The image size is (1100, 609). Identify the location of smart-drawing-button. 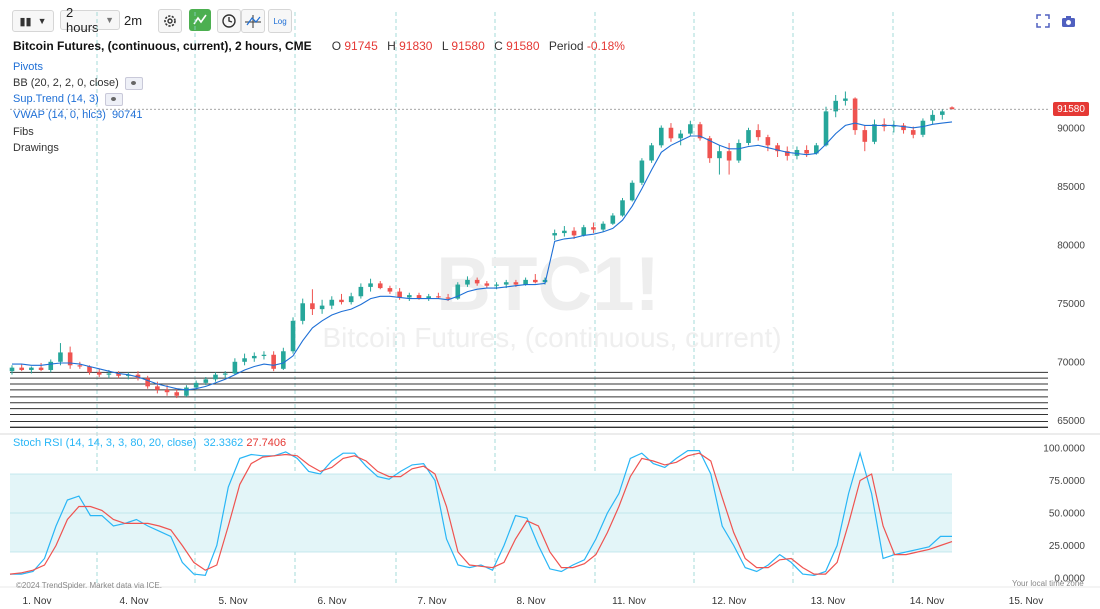
(200, 20).